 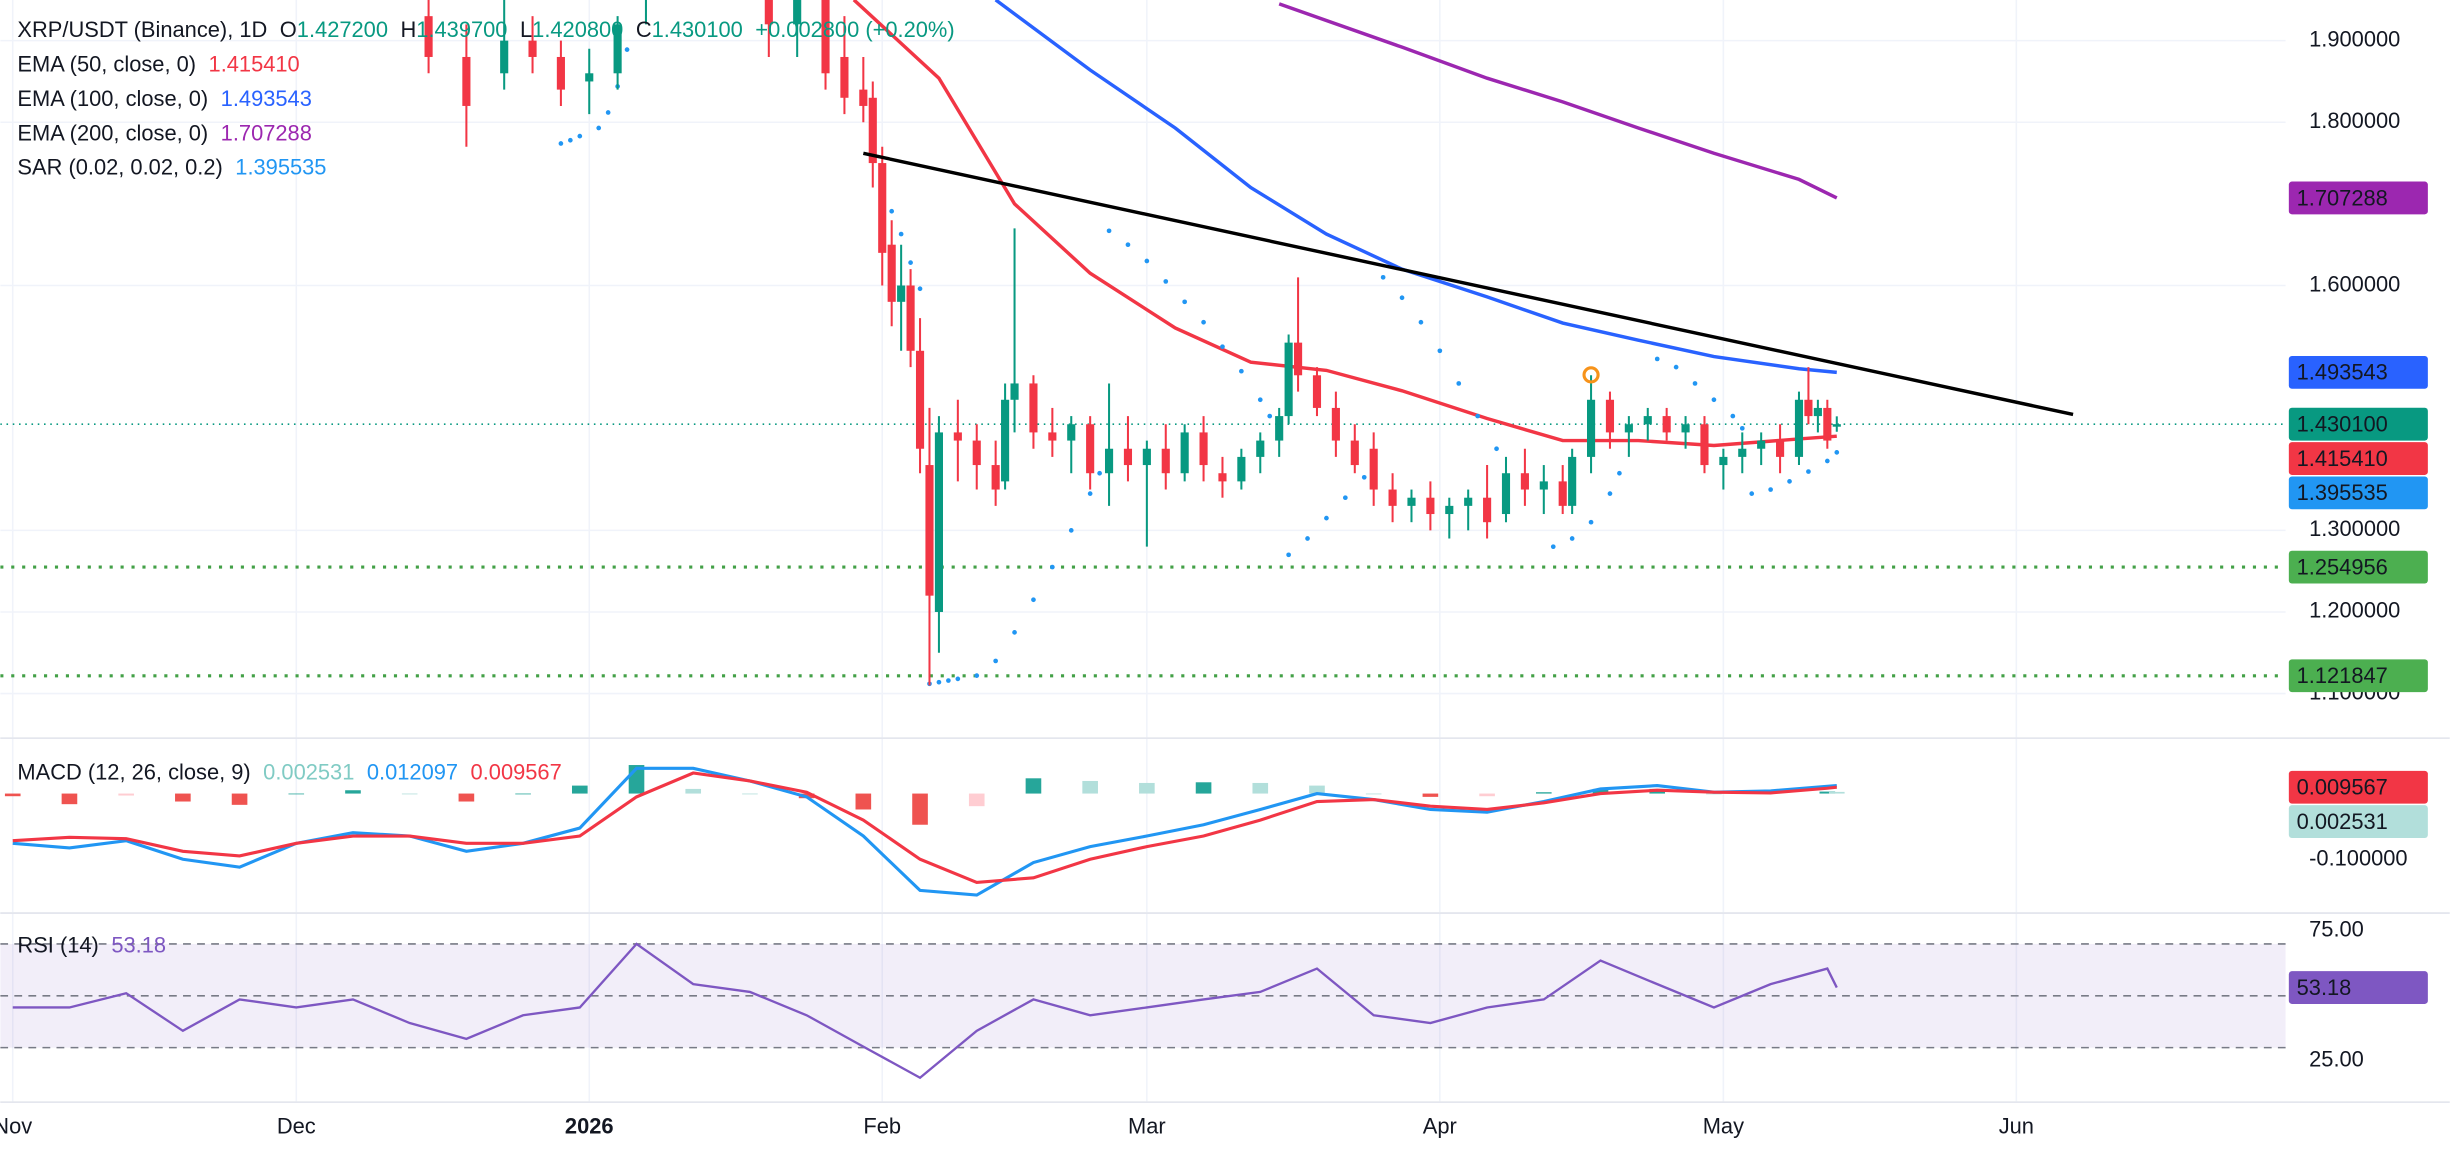 What do you see at coordinates (133, 771) in the screenshot?
I see `indicator-name: MACD (12, 26, close, 9)` at bounding box center [133, 771].